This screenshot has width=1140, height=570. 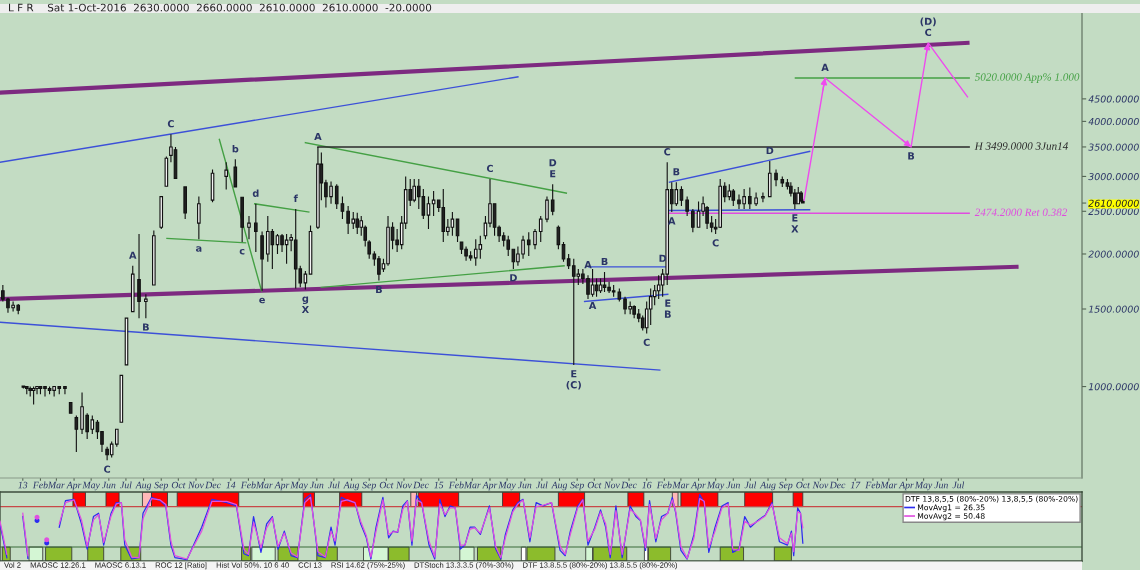 I want to click on y-tick-label: 1500.0000, so click(x=1113, y=309).